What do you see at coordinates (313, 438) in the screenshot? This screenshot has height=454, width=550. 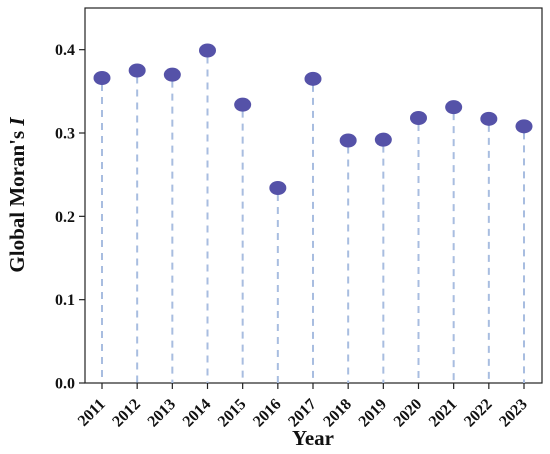 I see `x-axis-title: Year` at bounding box center [313, 438].